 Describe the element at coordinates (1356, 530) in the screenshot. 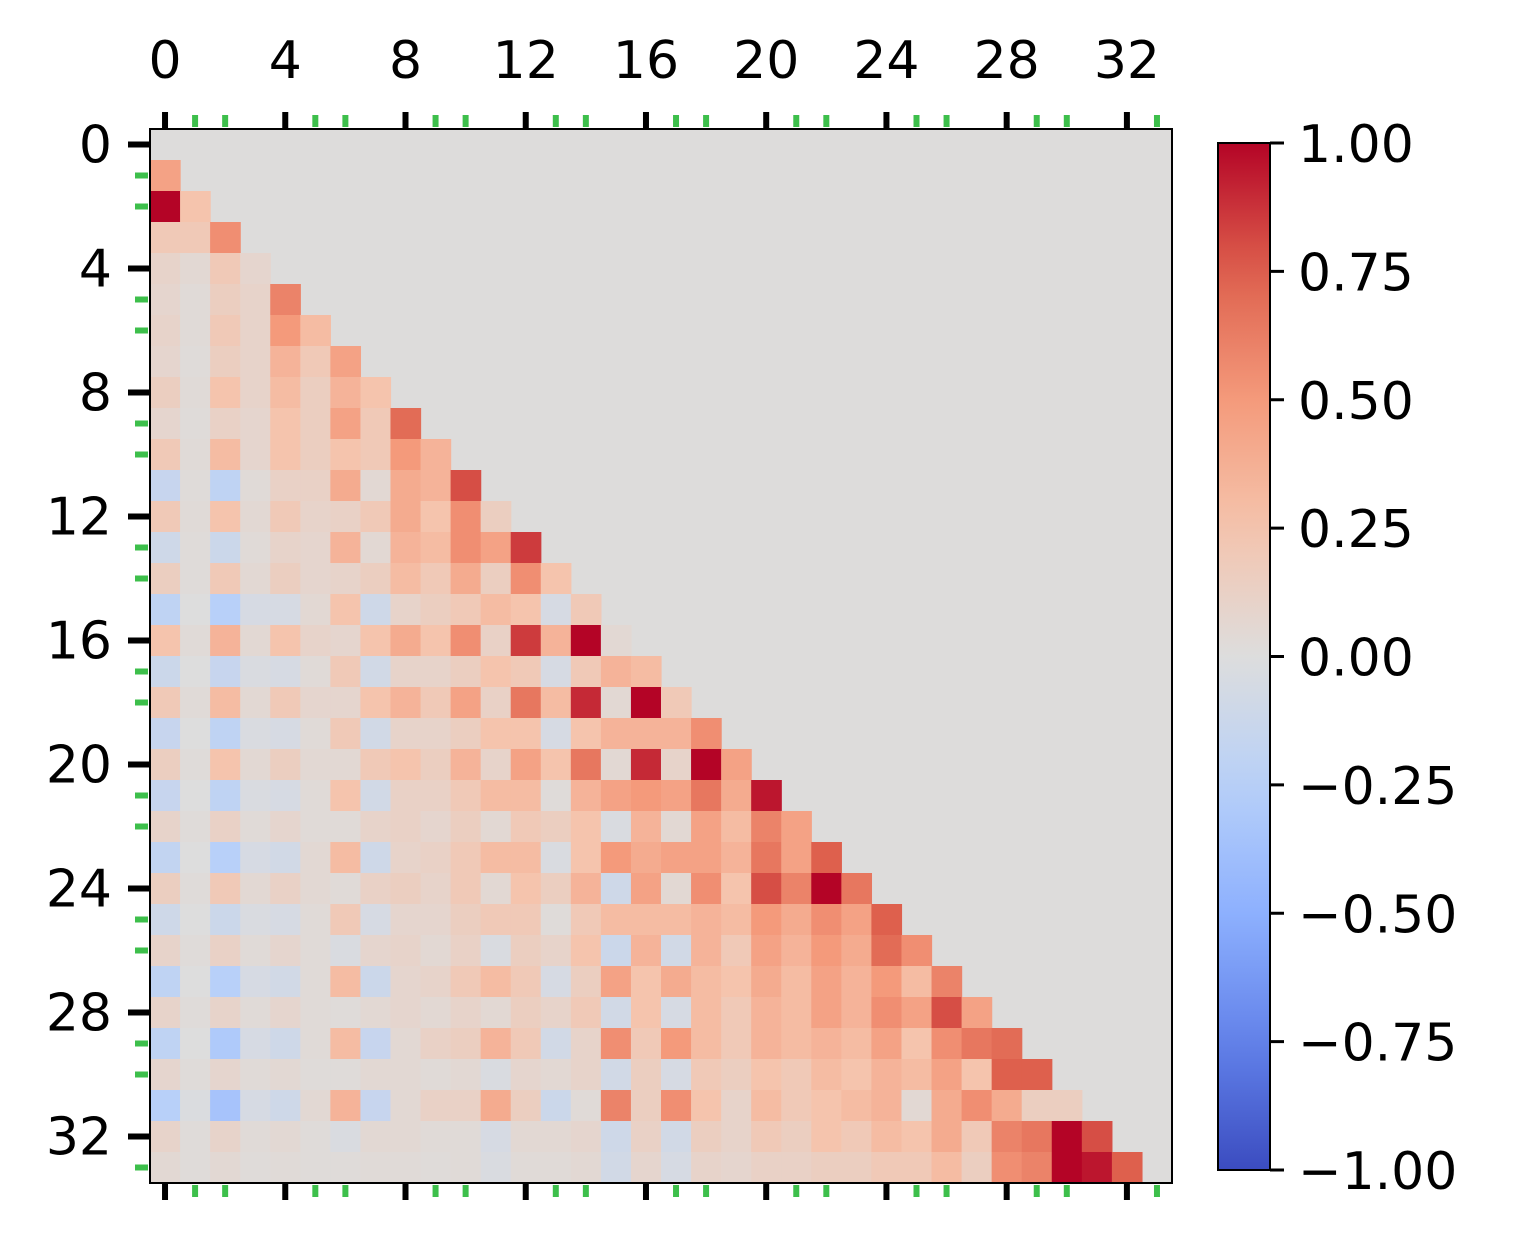

I see `colorbar-tick-label: 0.25` at that location.